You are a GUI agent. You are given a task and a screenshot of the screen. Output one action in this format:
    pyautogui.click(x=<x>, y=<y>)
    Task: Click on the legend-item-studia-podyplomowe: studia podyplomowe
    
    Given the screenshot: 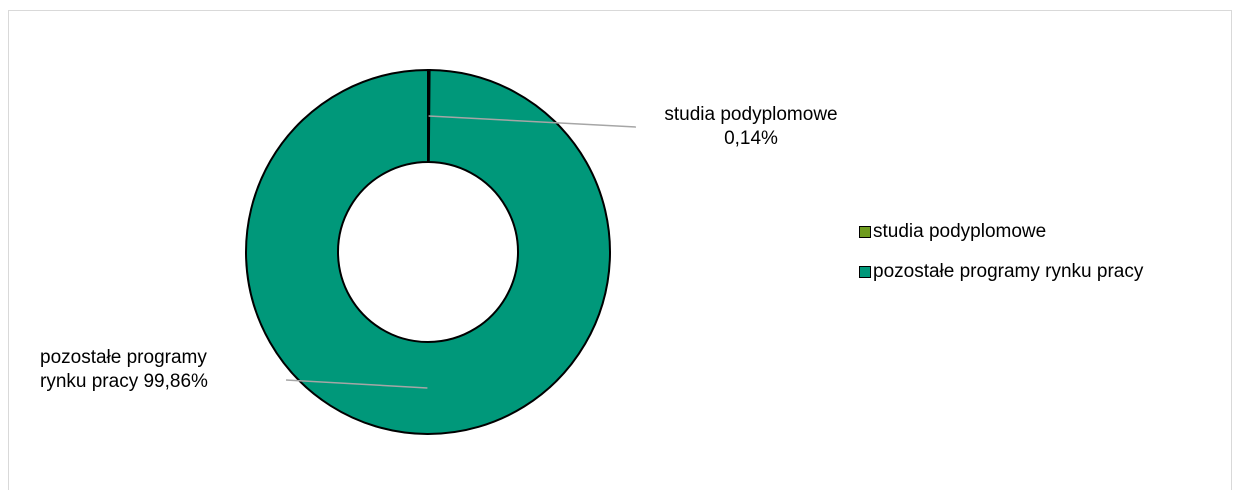 What is the action you would take?
    pyautogui.click(x=1001, y=232)
    